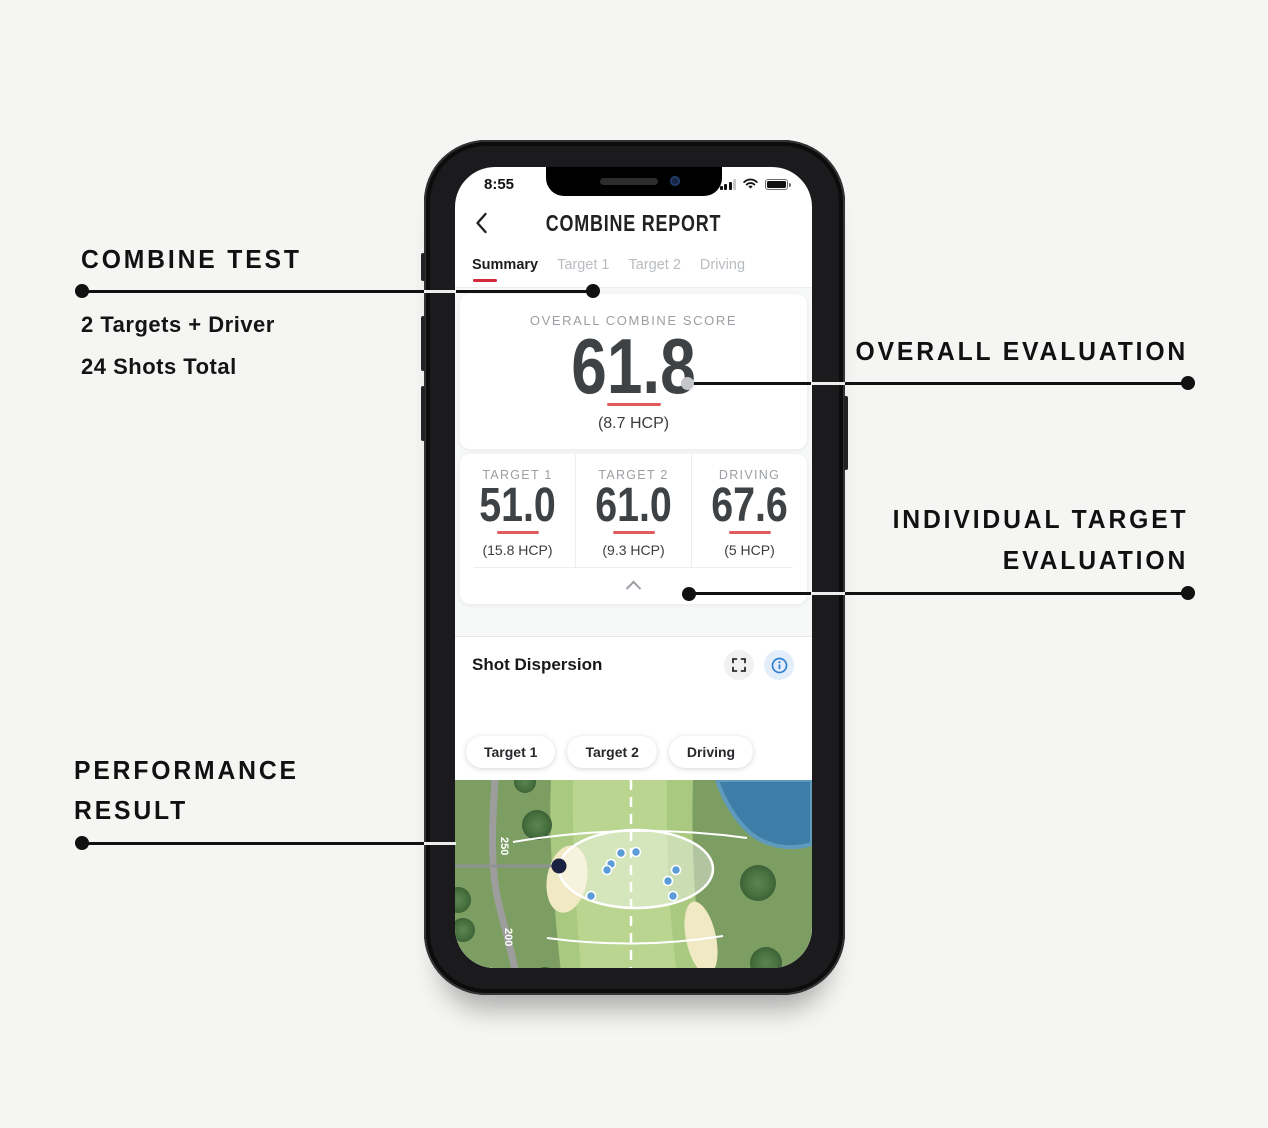  What do you see at coordinates (1188, 383) in the screenshot?
I see `overall-evaluation-callout-dot-right` at bounding box center [1188, 383].